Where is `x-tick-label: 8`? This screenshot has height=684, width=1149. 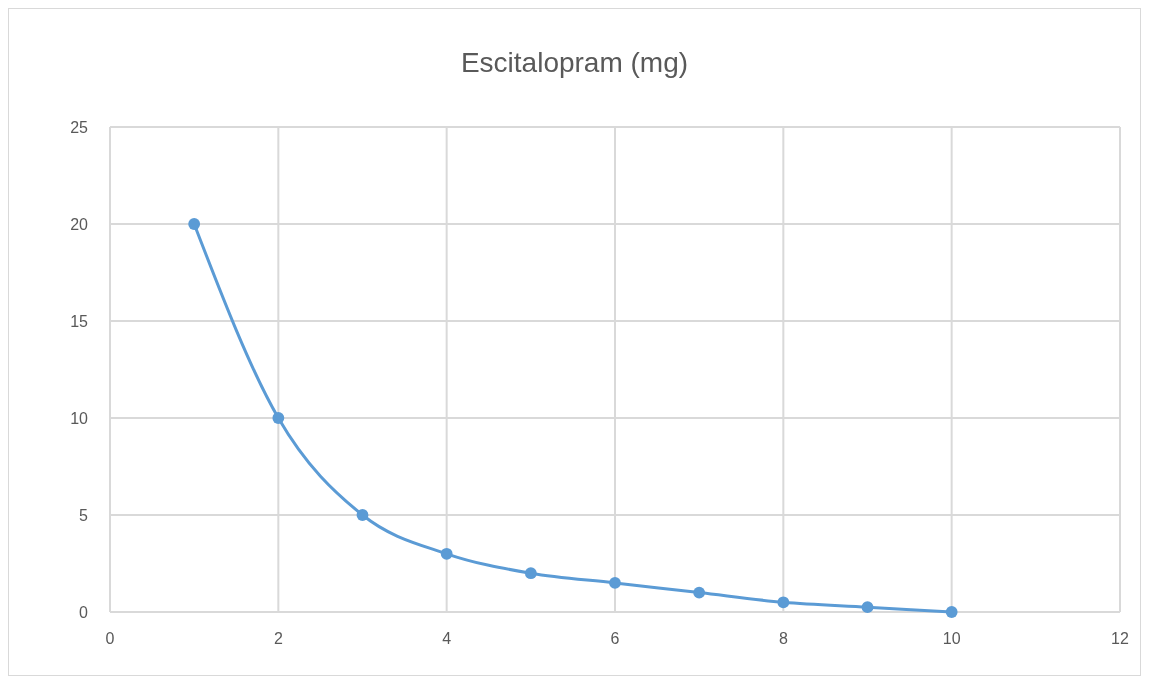 x-tick-label: 8 is located at coordinates (783, 638).